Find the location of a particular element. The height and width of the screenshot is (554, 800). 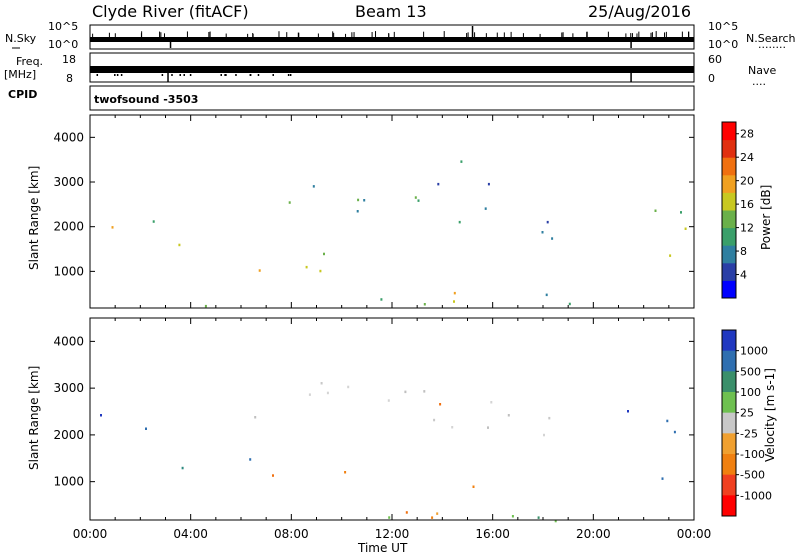

nave-tick-bottom: 0 is located at coordinates (711, 78).